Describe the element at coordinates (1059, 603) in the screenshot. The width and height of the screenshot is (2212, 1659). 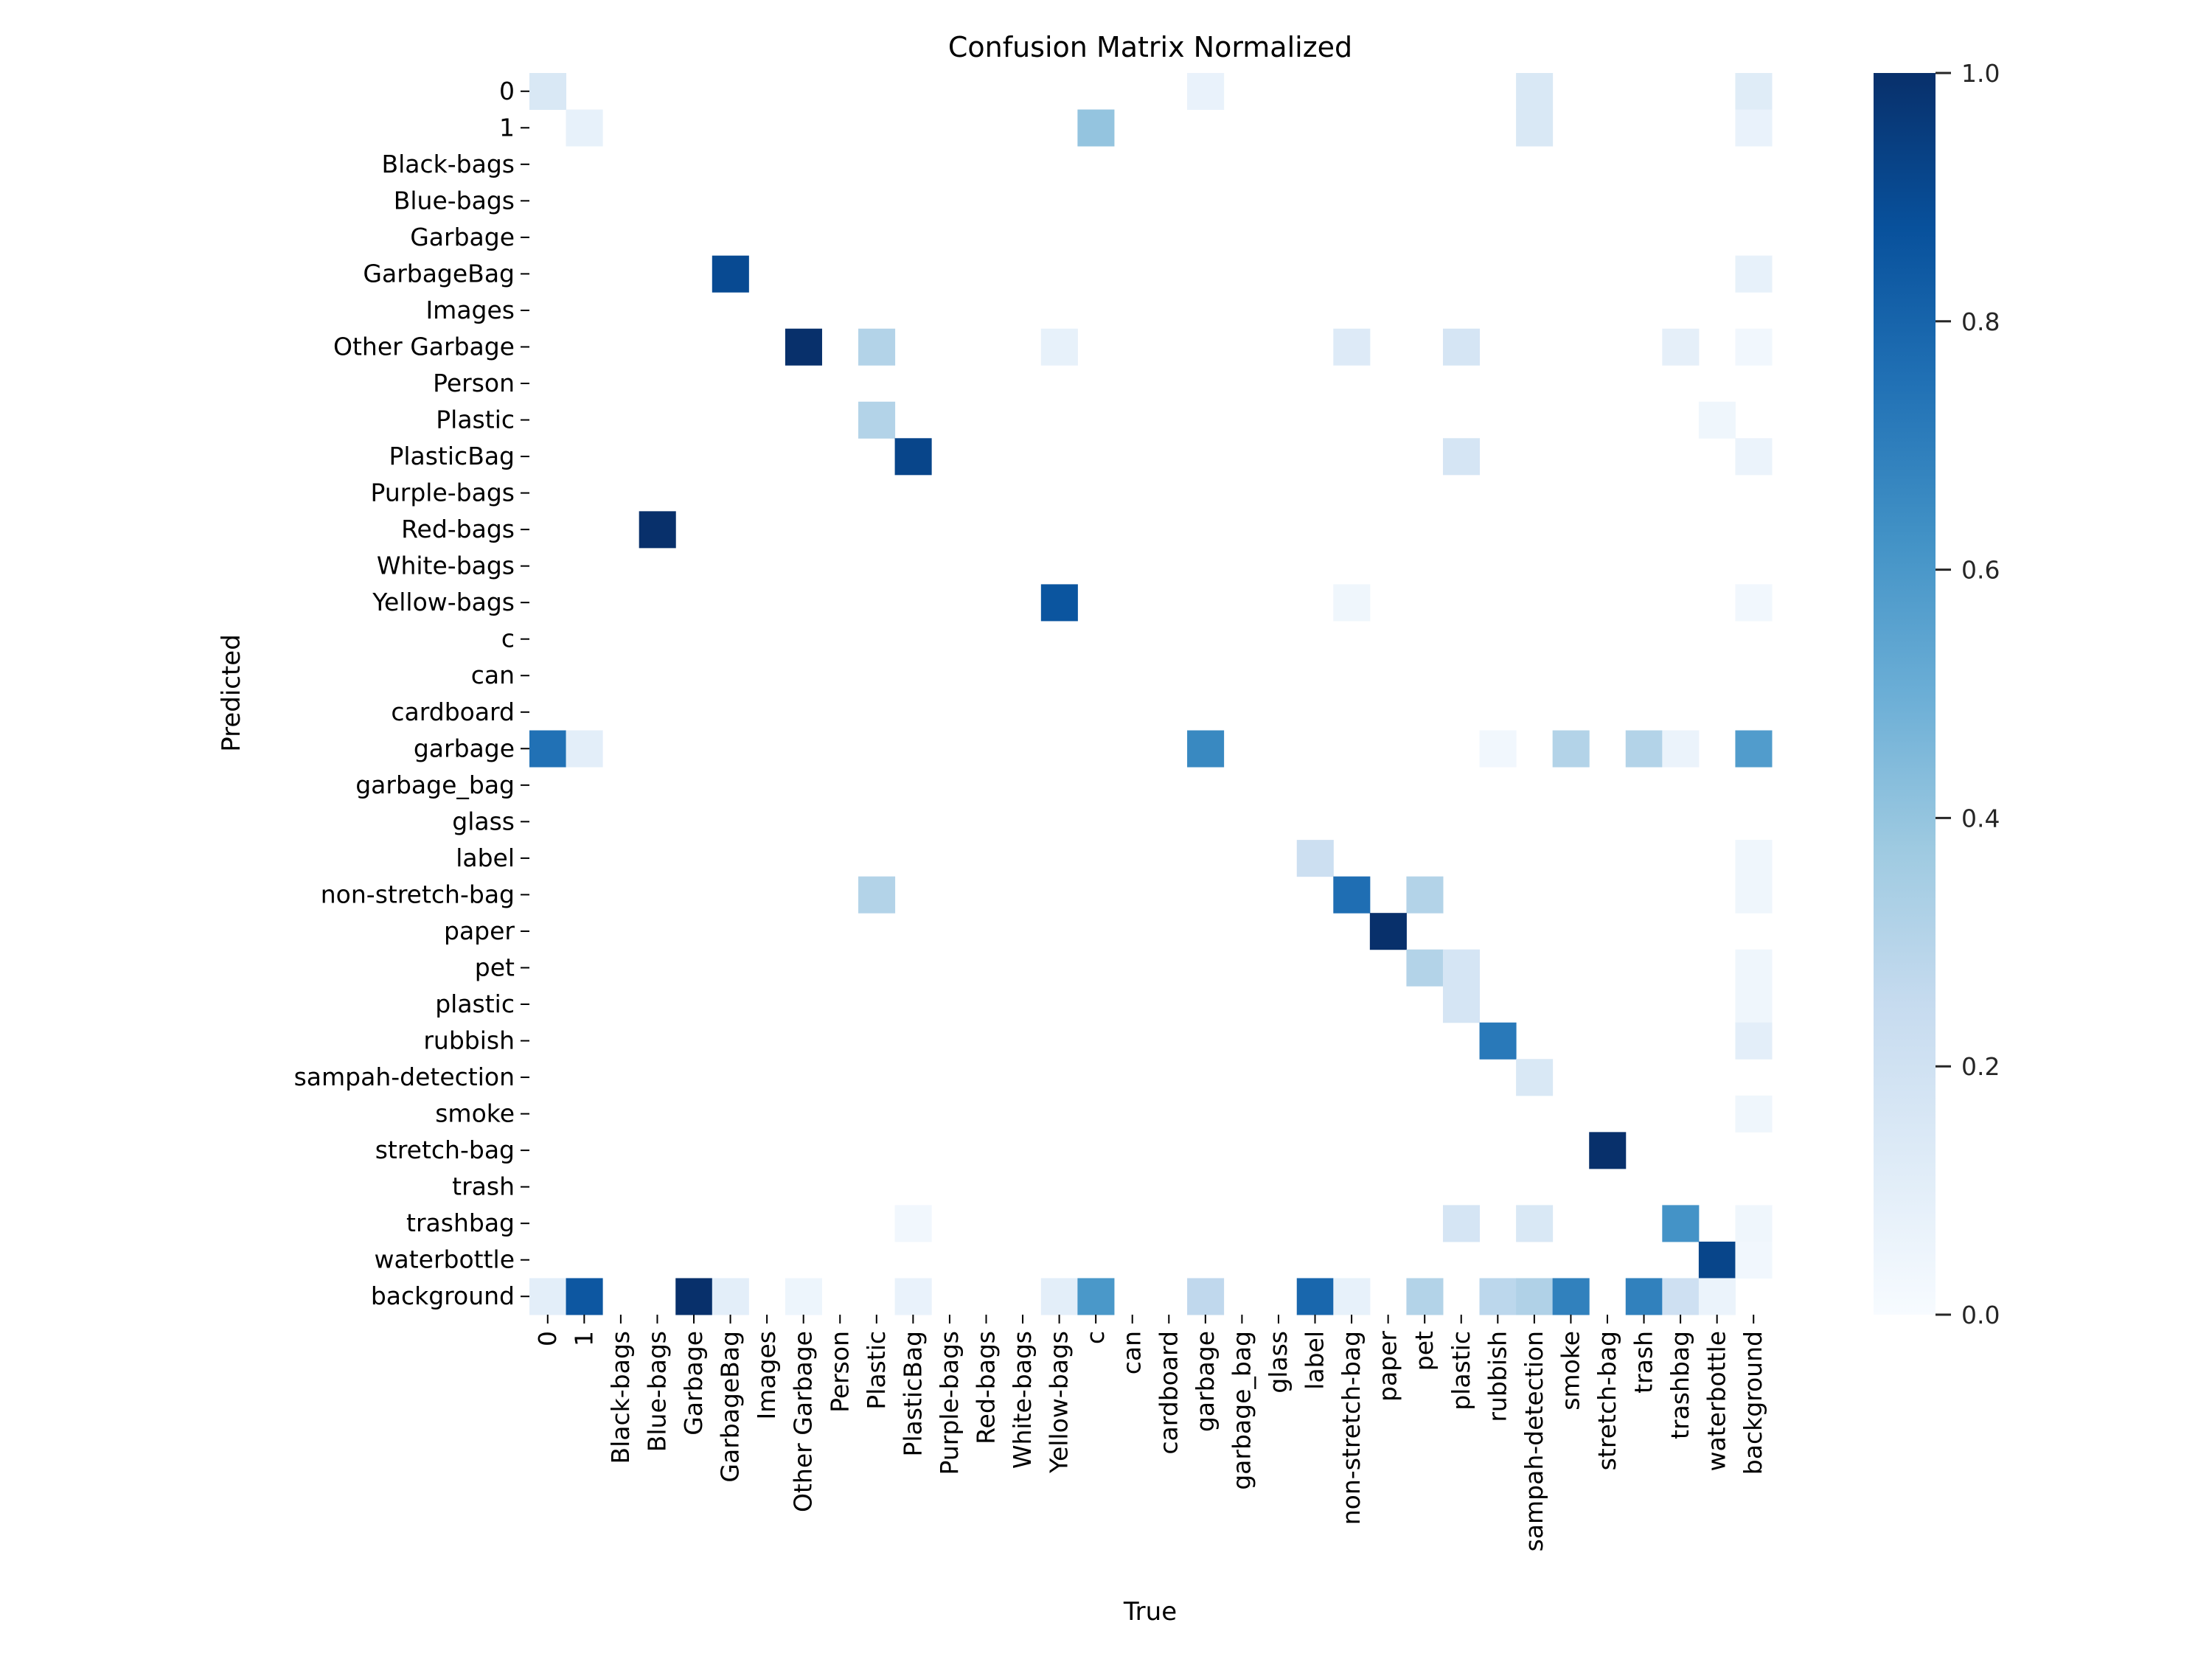
I see `heatmap-cell-yellow-bags-x-yellow-bags` at that location.